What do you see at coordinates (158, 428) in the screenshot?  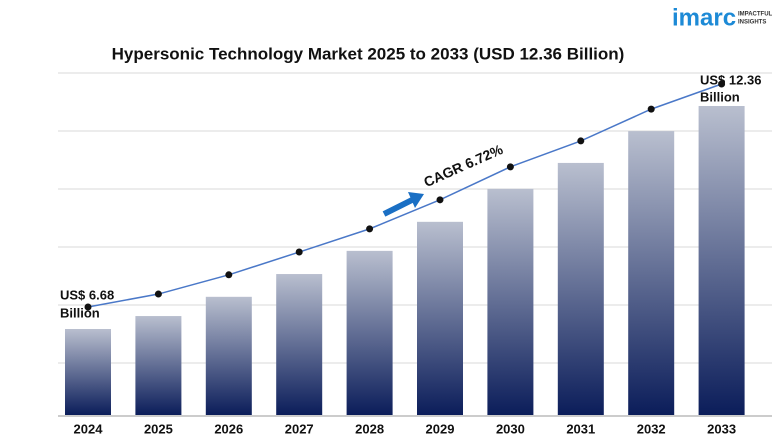 I see `x-tick-label: 2025` at bounding box center [158, 428].